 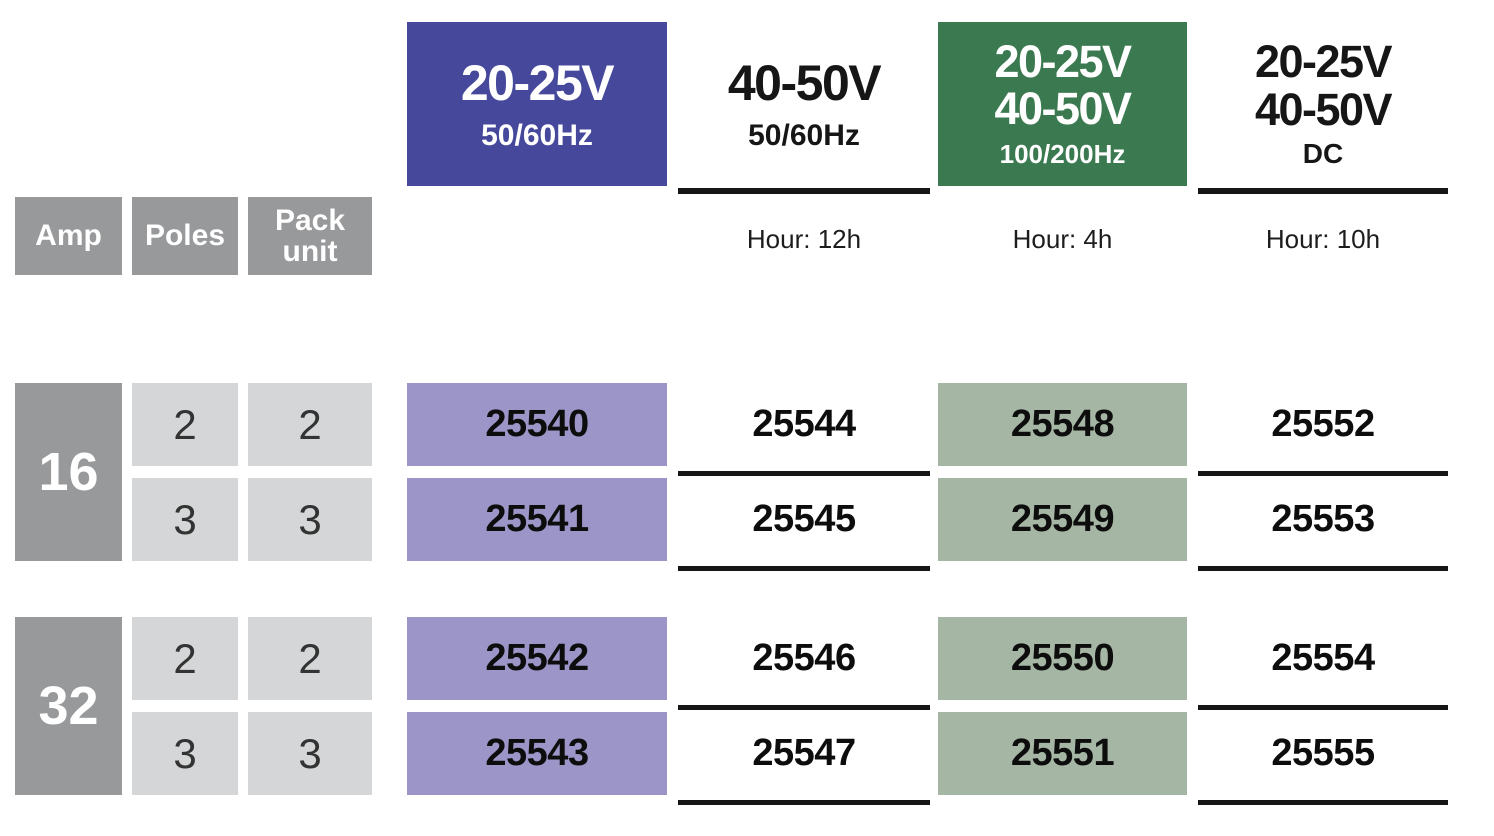 I want to click on part-number-cell: 25548, so click(x=1062, y=424).